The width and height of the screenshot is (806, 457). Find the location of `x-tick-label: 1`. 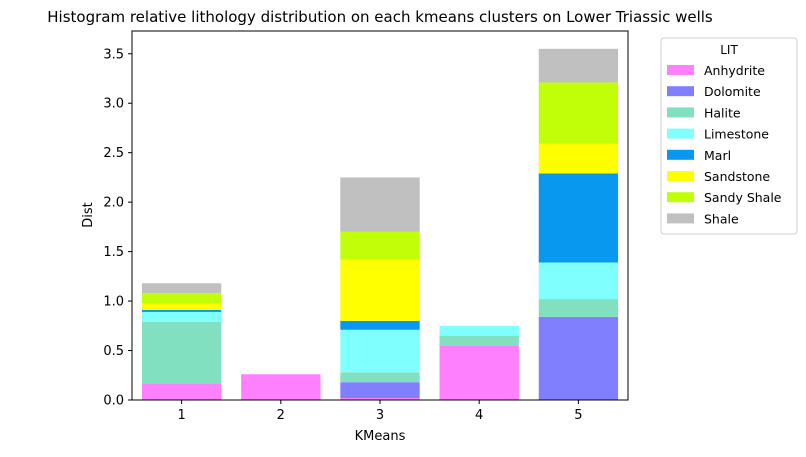

x-tick-label: 1 is located at coordinates (181, 415).